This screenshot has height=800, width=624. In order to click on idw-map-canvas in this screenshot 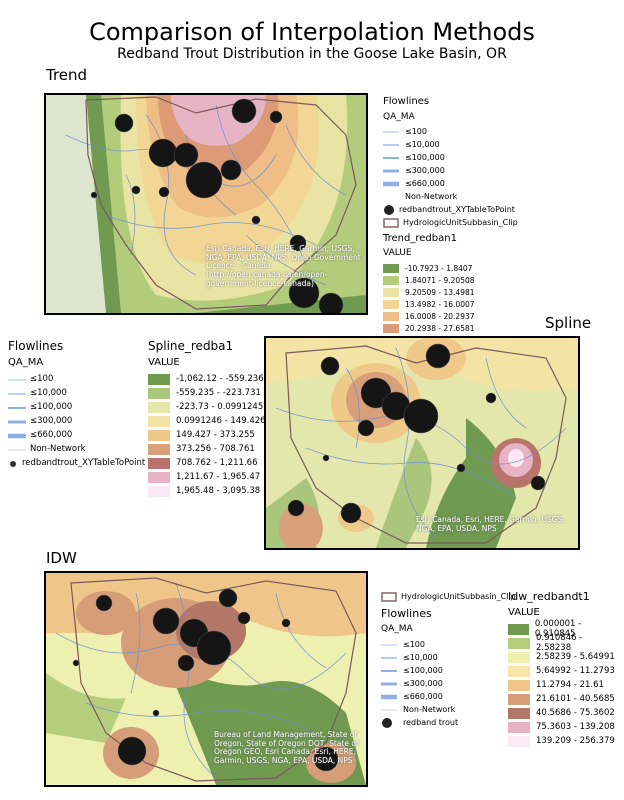, I will do `click(206, 679)`.